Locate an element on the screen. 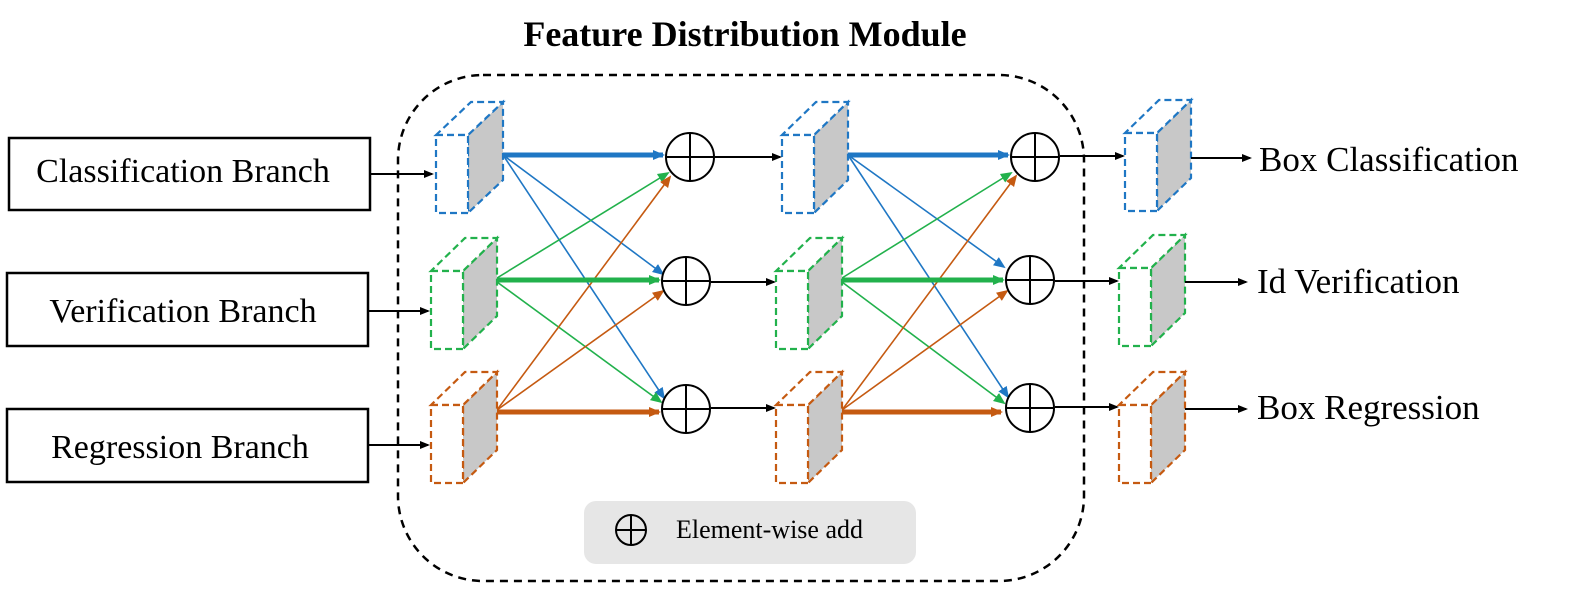 This screenshot has height=591, width=1588. input-label: Verification Branch is located at coordinates (182, 311).